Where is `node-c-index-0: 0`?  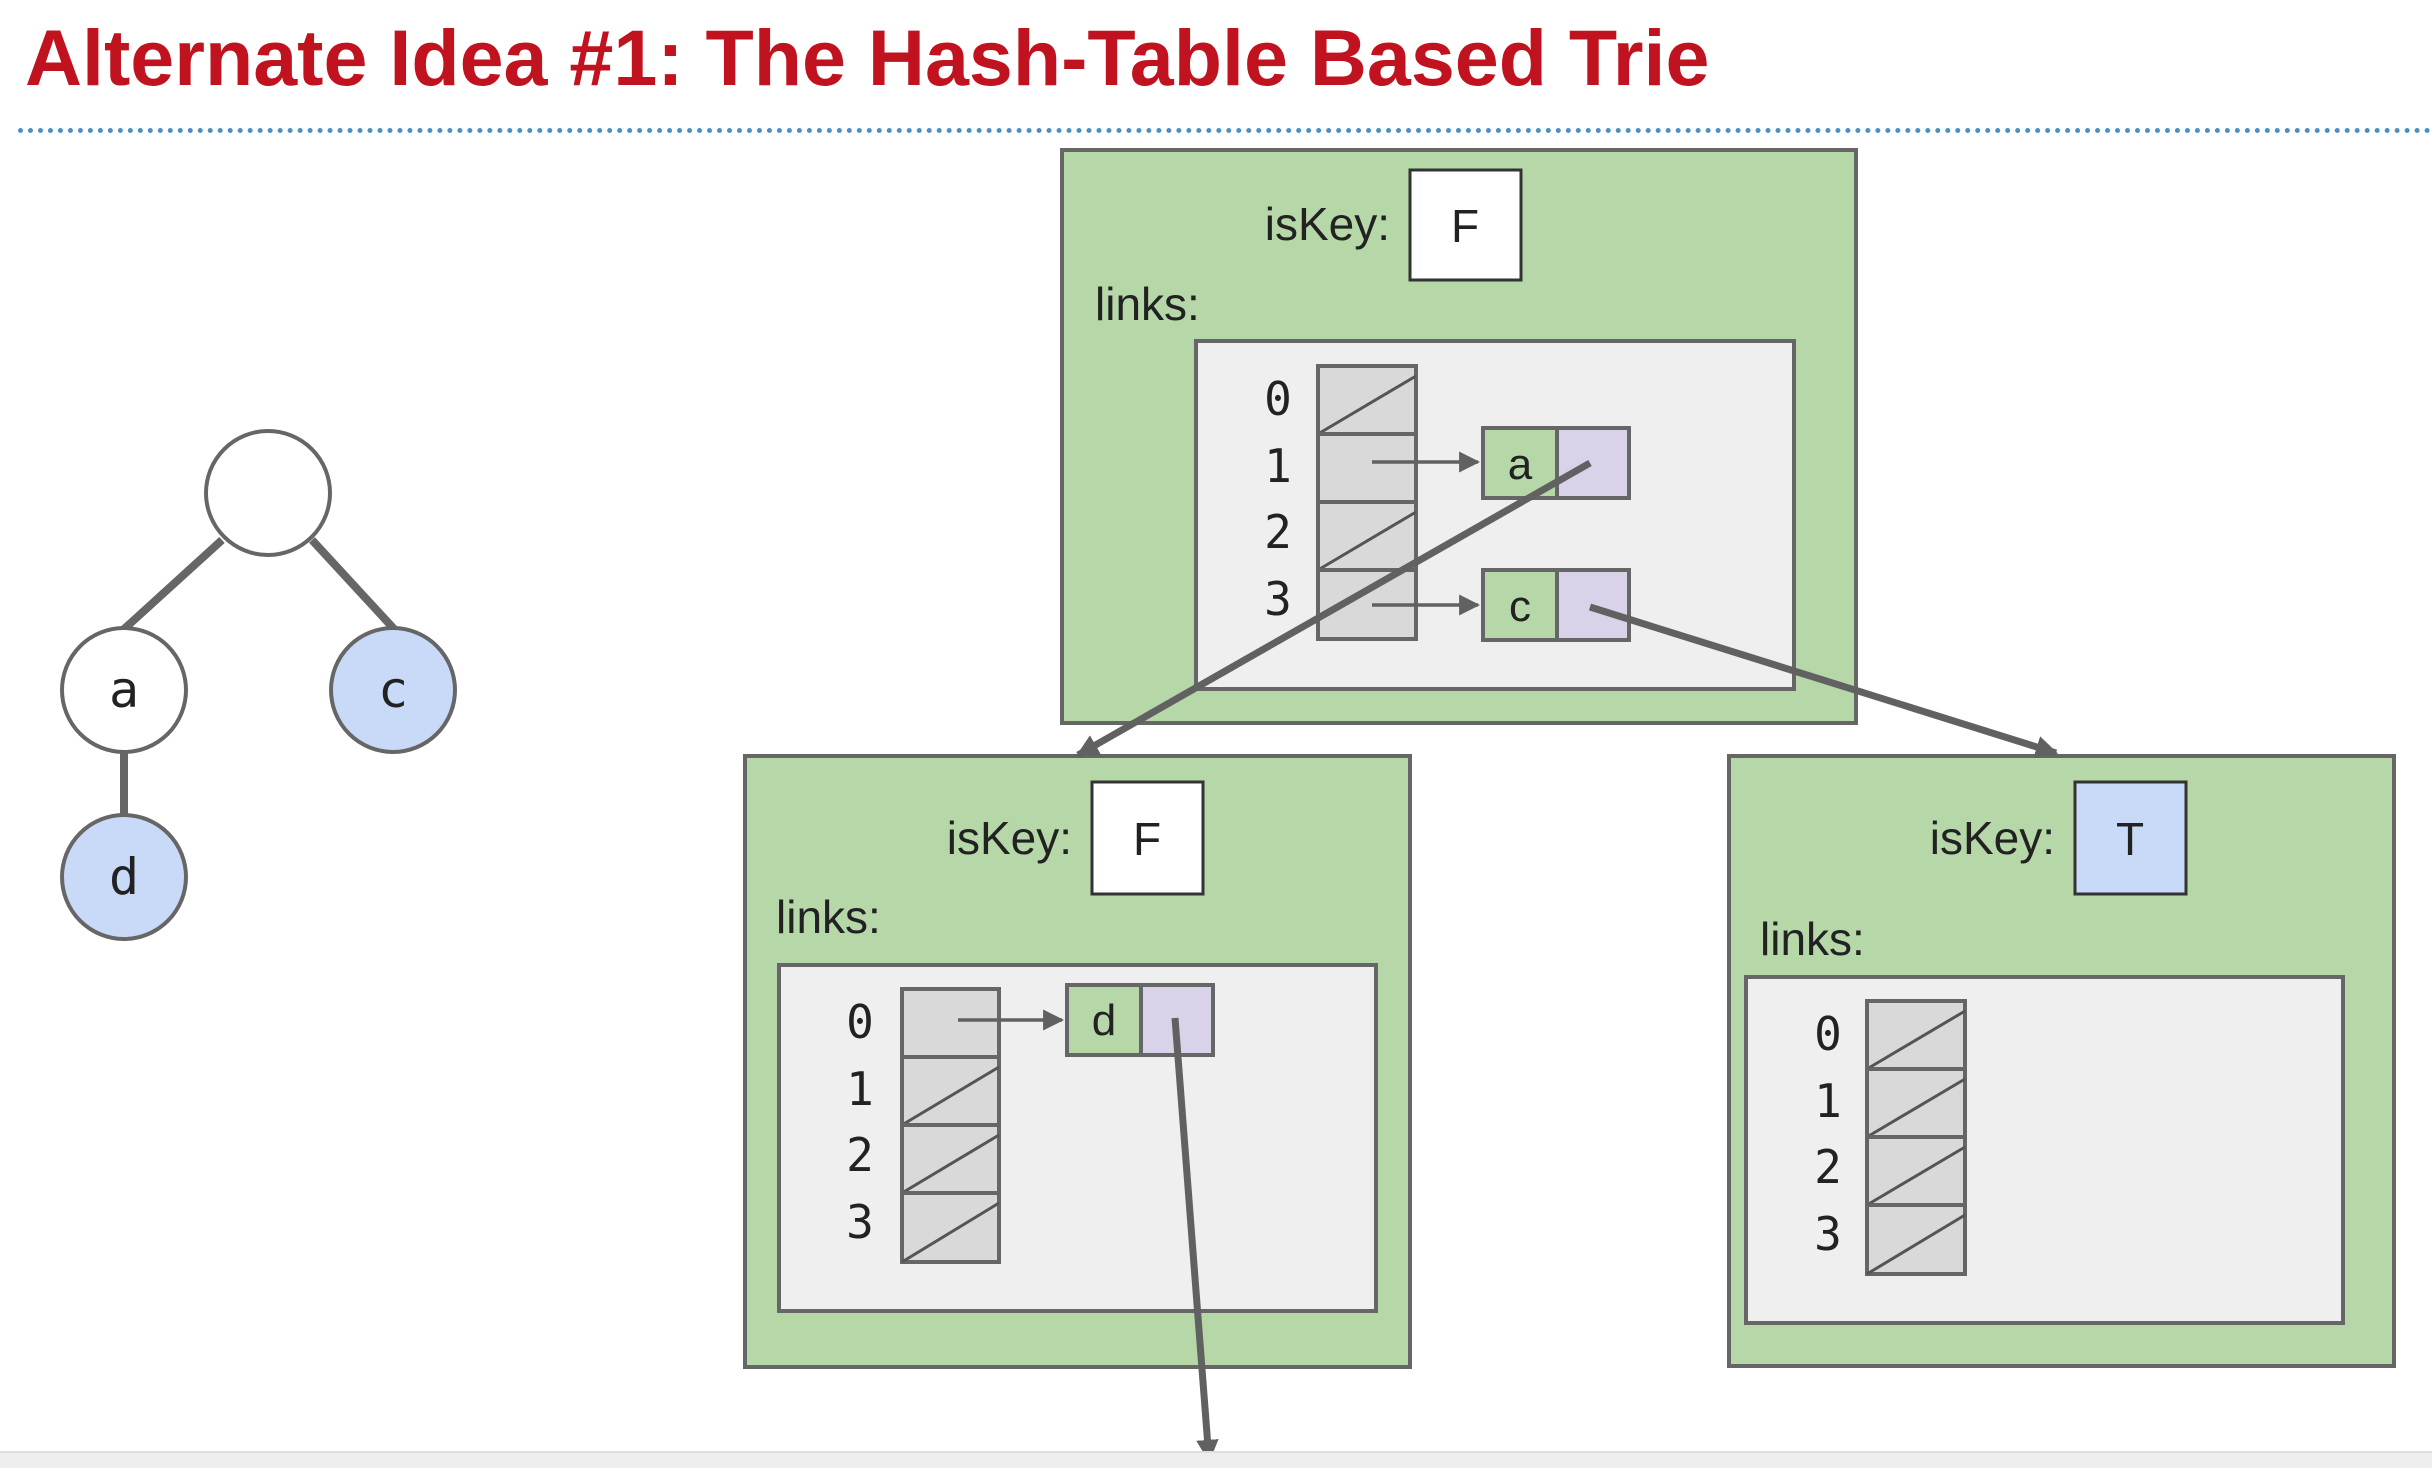 node-c-index-0: 0 is located at coordinates (1828, 1034).